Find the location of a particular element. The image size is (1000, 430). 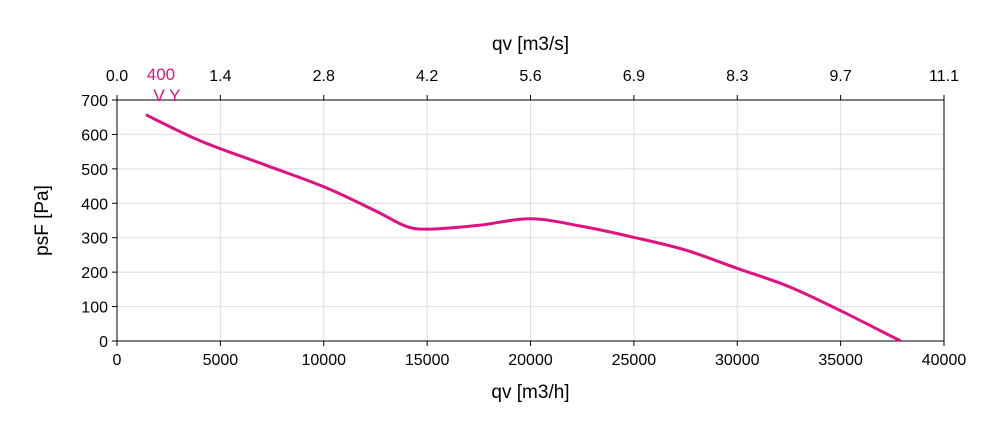

y-axis-title: psF [Pa] is located at coordinates (42, 220).